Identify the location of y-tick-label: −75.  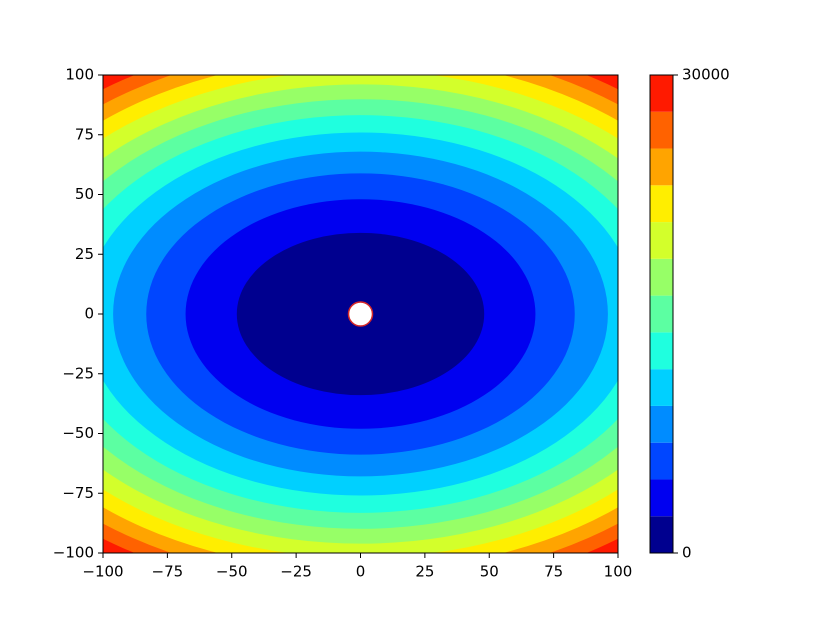
(78, 493).